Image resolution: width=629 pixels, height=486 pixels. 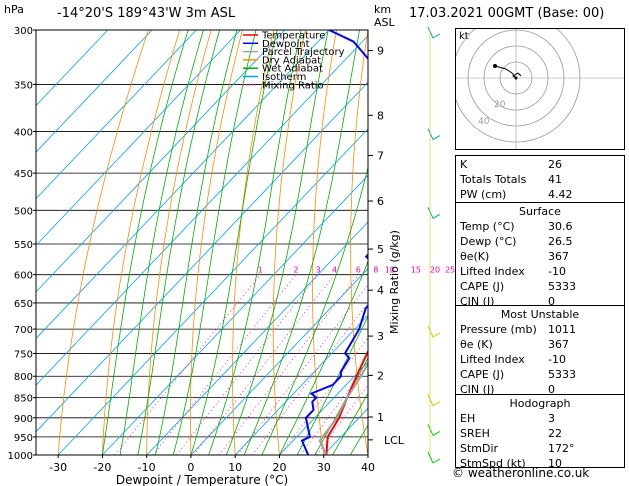 I want to click on pressure-tick-label: 550, so click(x=23, y=245).